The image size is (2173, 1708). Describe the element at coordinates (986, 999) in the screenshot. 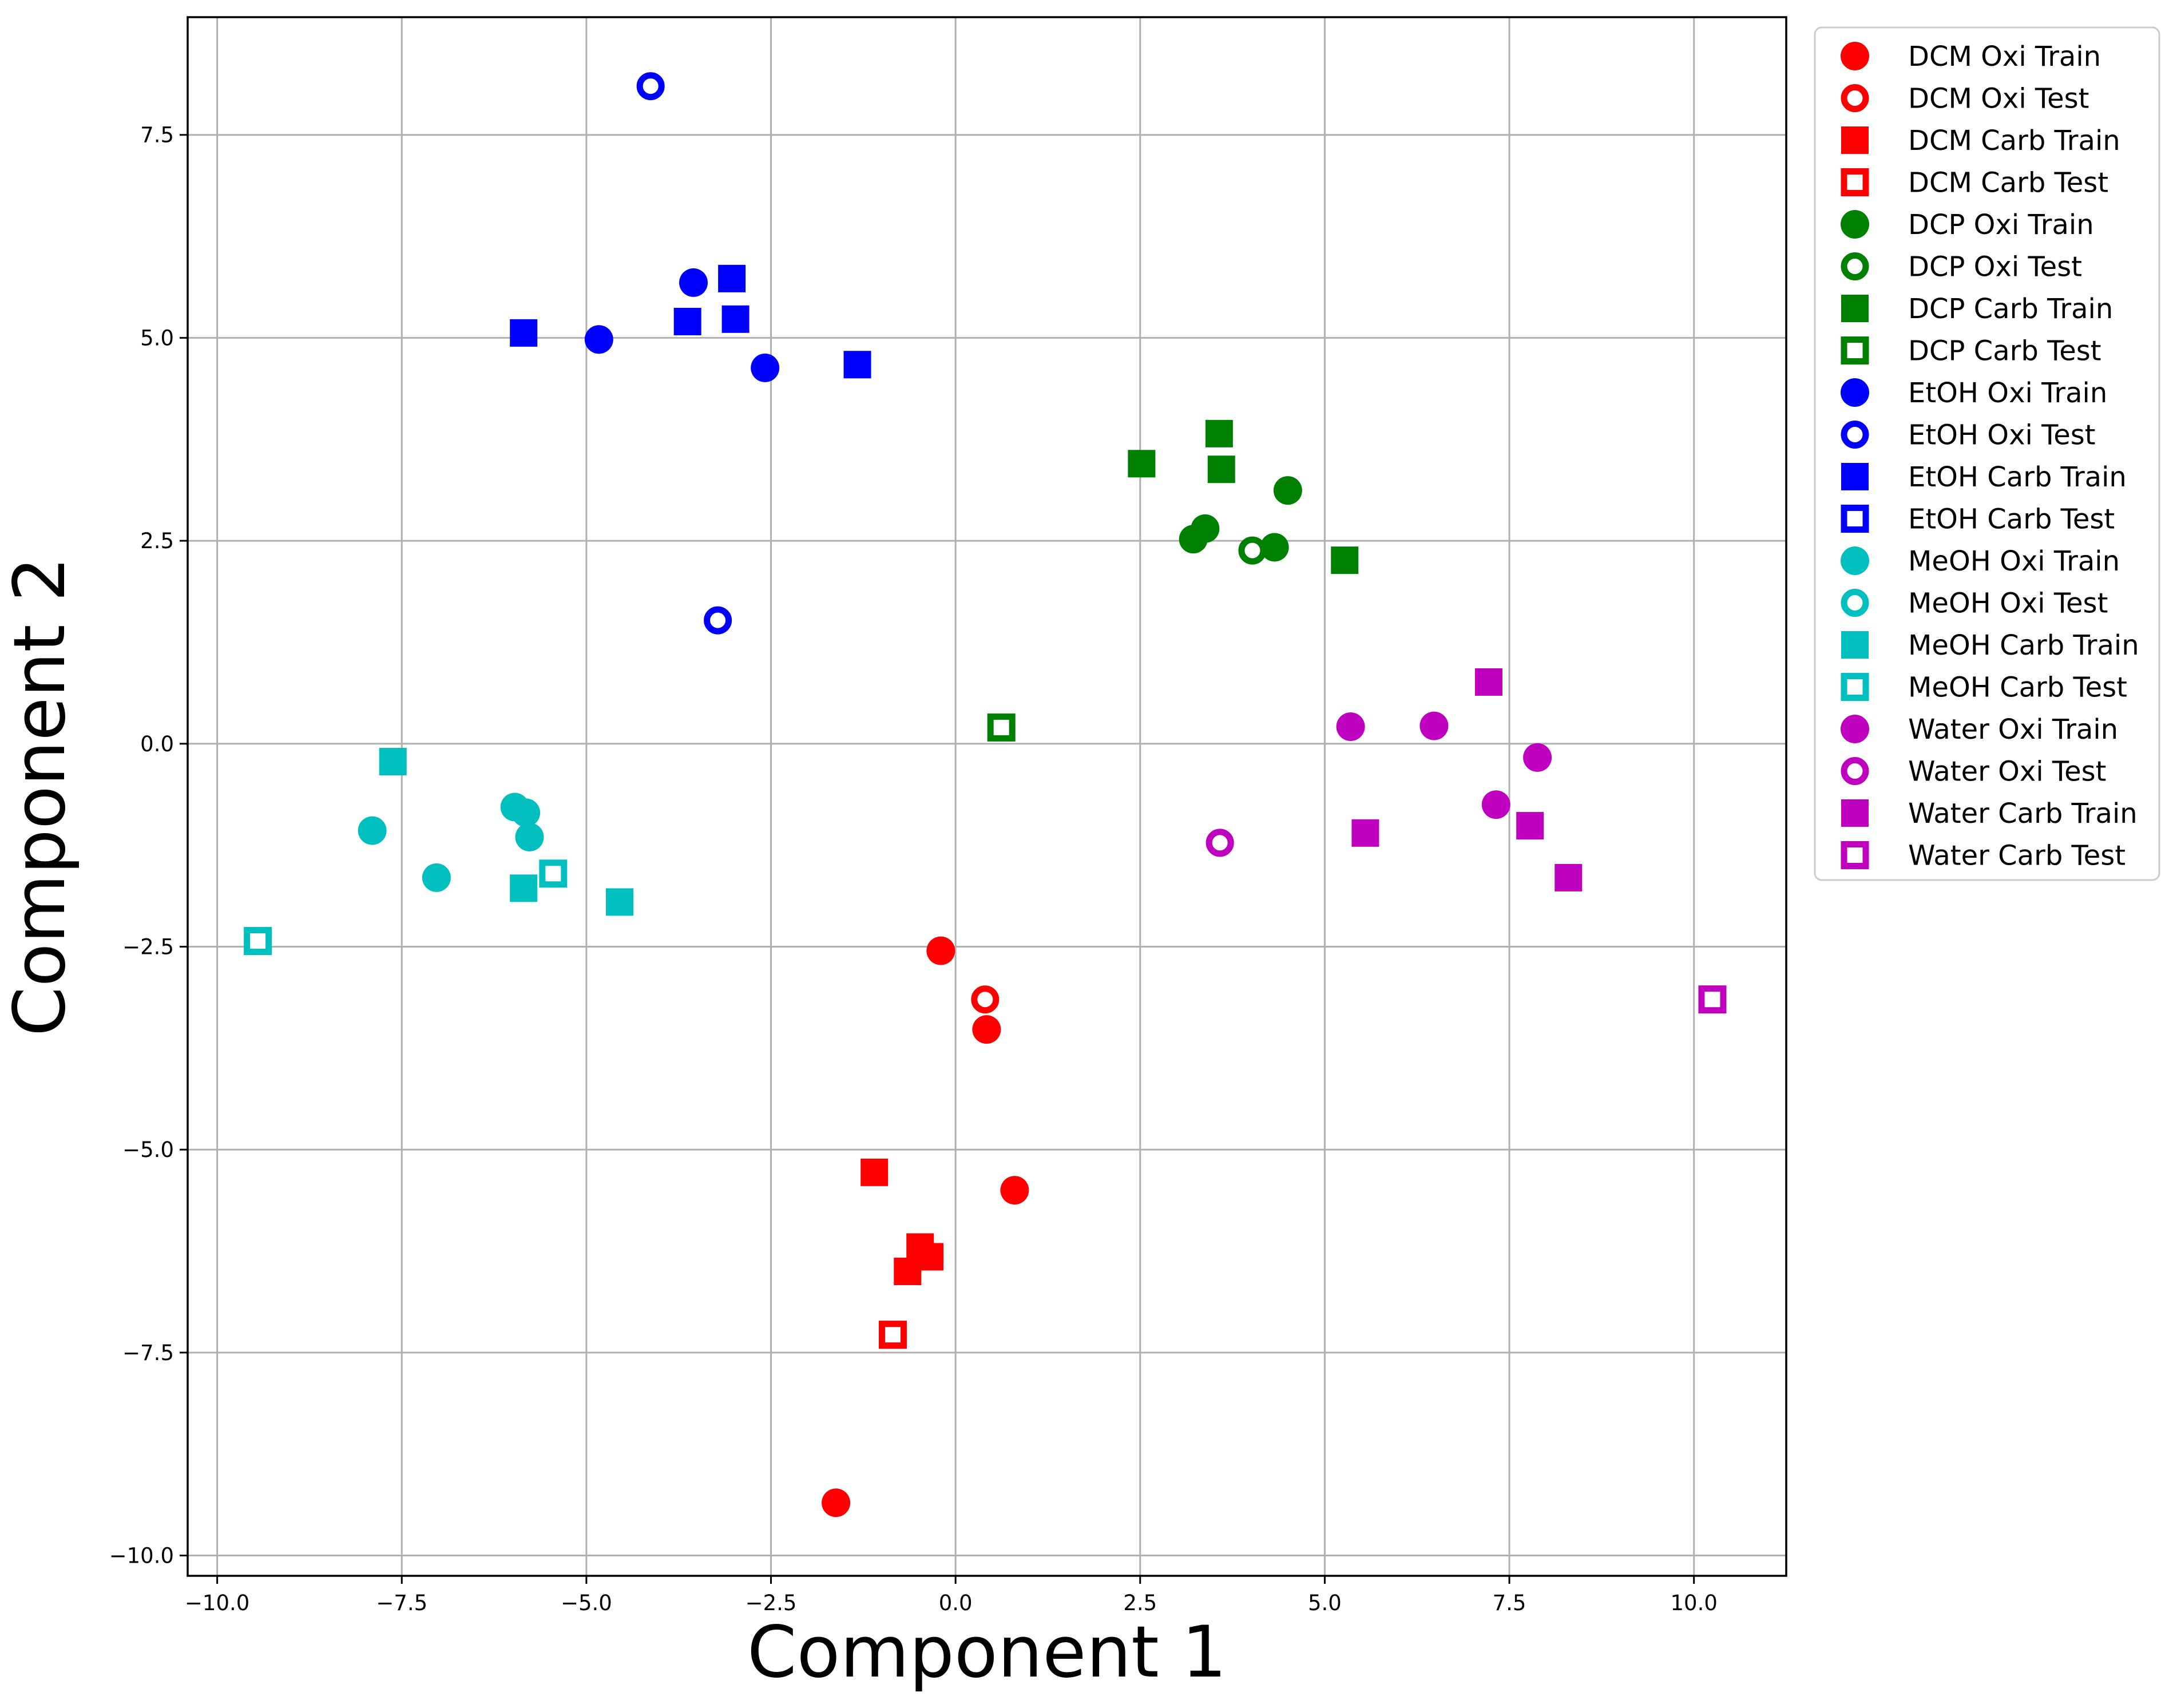

I see `point-dcm-oxi-test` at that location.